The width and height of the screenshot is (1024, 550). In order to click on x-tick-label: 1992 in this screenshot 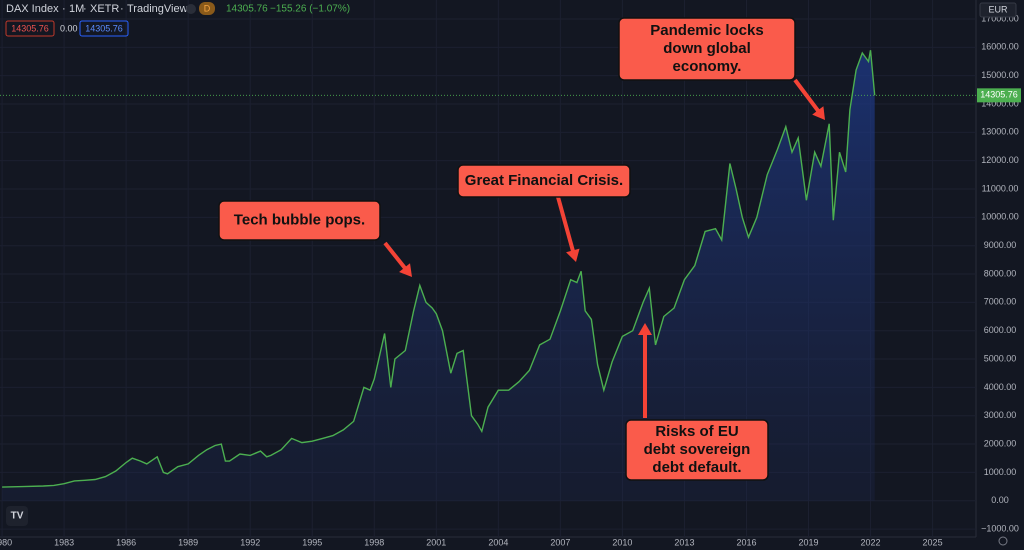, I will do `click(250, 542)`.